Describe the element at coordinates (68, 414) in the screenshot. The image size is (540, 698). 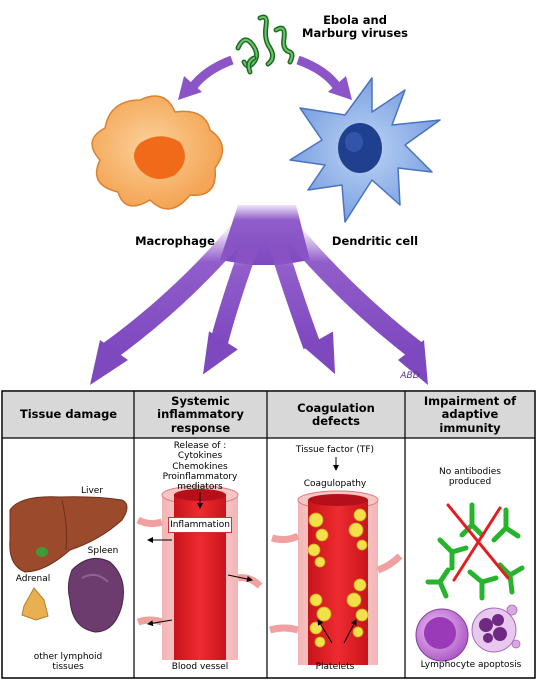
I see `column-header-tissue-damage: Tissue damage` at that location.